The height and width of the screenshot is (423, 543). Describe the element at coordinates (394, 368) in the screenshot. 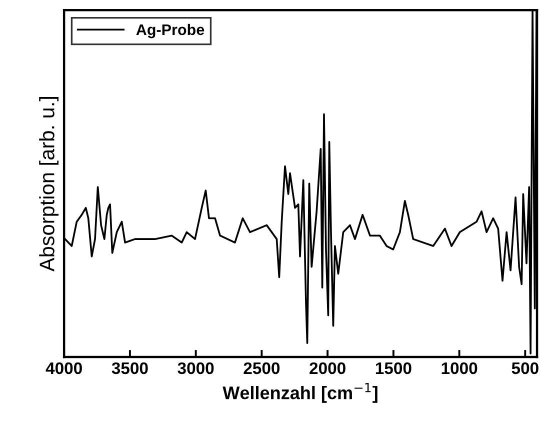

I see `x-tick-label: 1500` at that location.